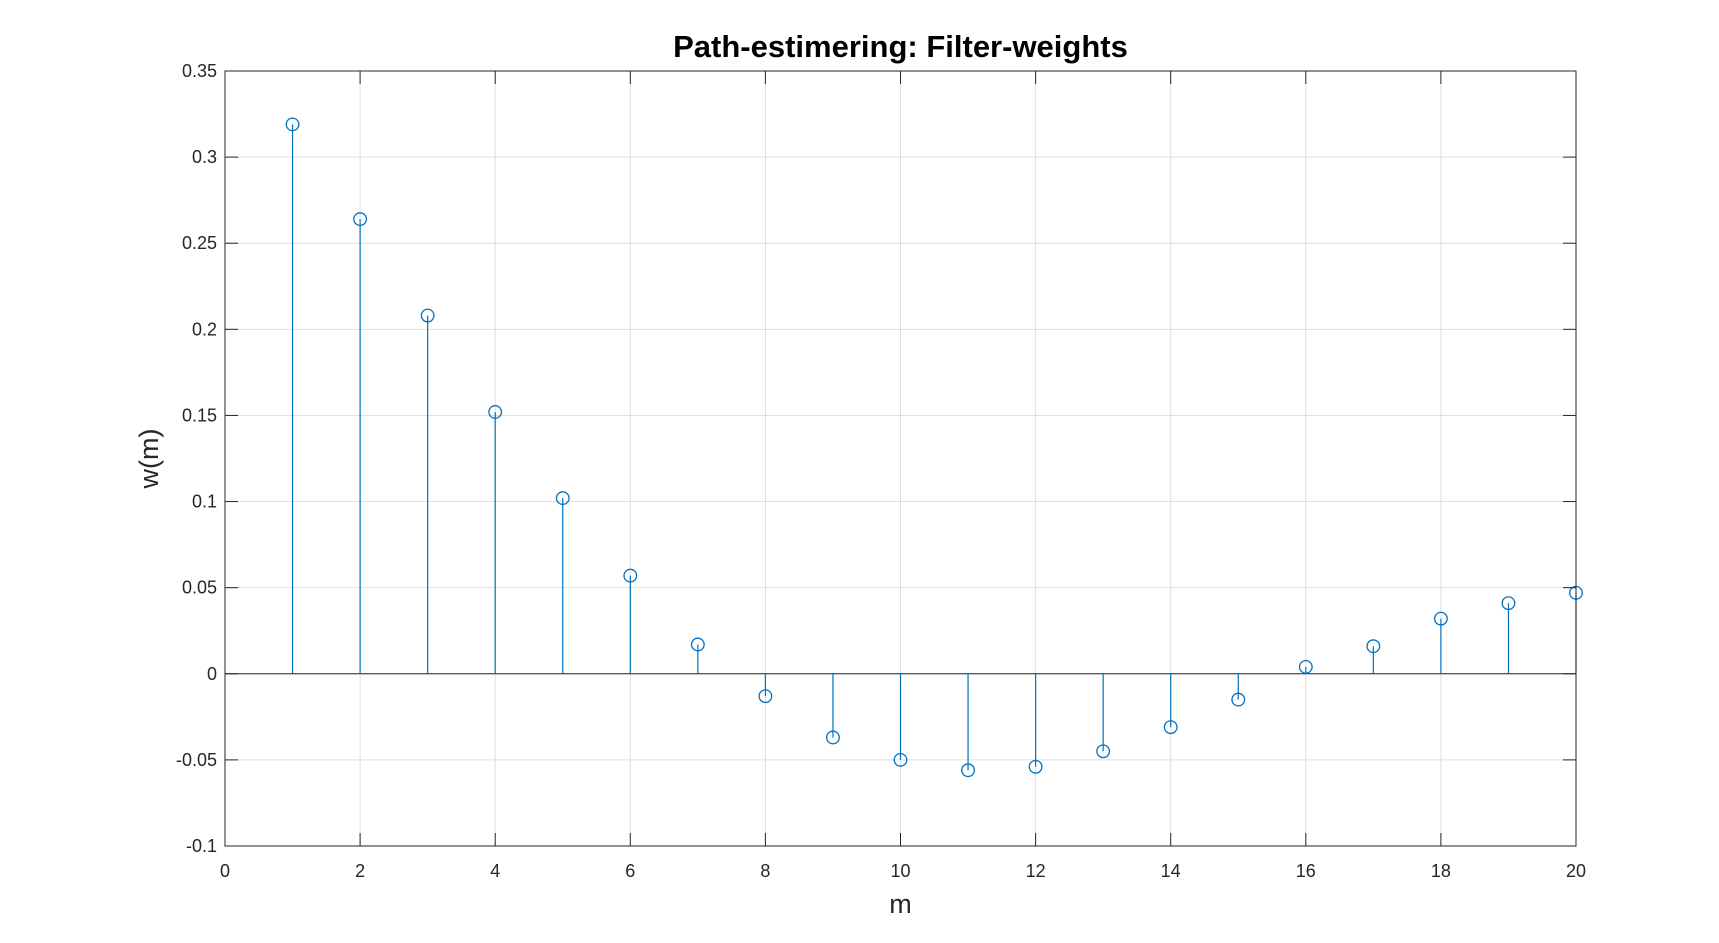 This screenshot has height=943, width=1719. I want to click on x-tick-label: 6, so click(630, 871).